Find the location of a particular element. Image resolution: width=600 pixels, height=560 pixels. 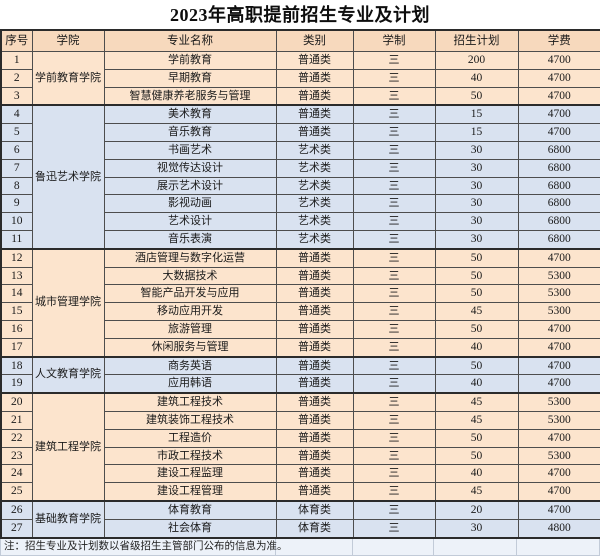

major-name-cell: 体育教育 is located at coordinates (190, 509).